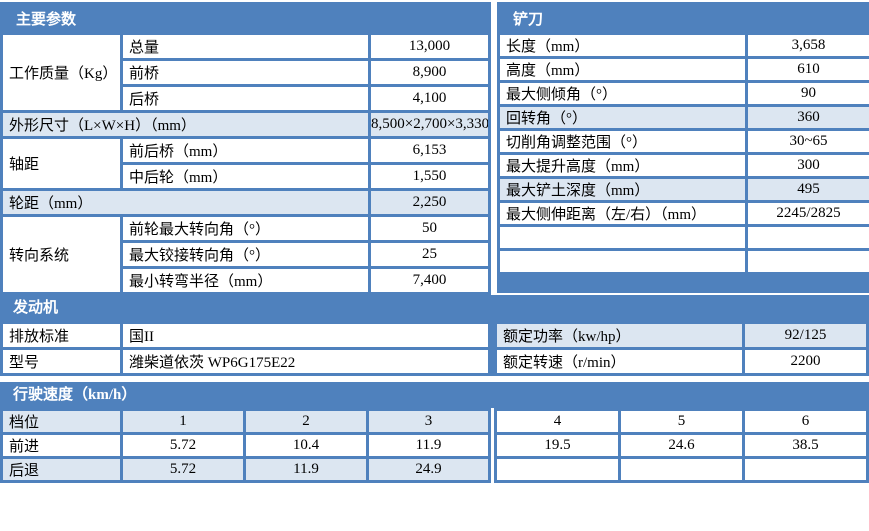 The image size is (869, 531). Describe the element at coordinates (805, 335) in the screenshot. I see `spec-value: 92/125` at that location.